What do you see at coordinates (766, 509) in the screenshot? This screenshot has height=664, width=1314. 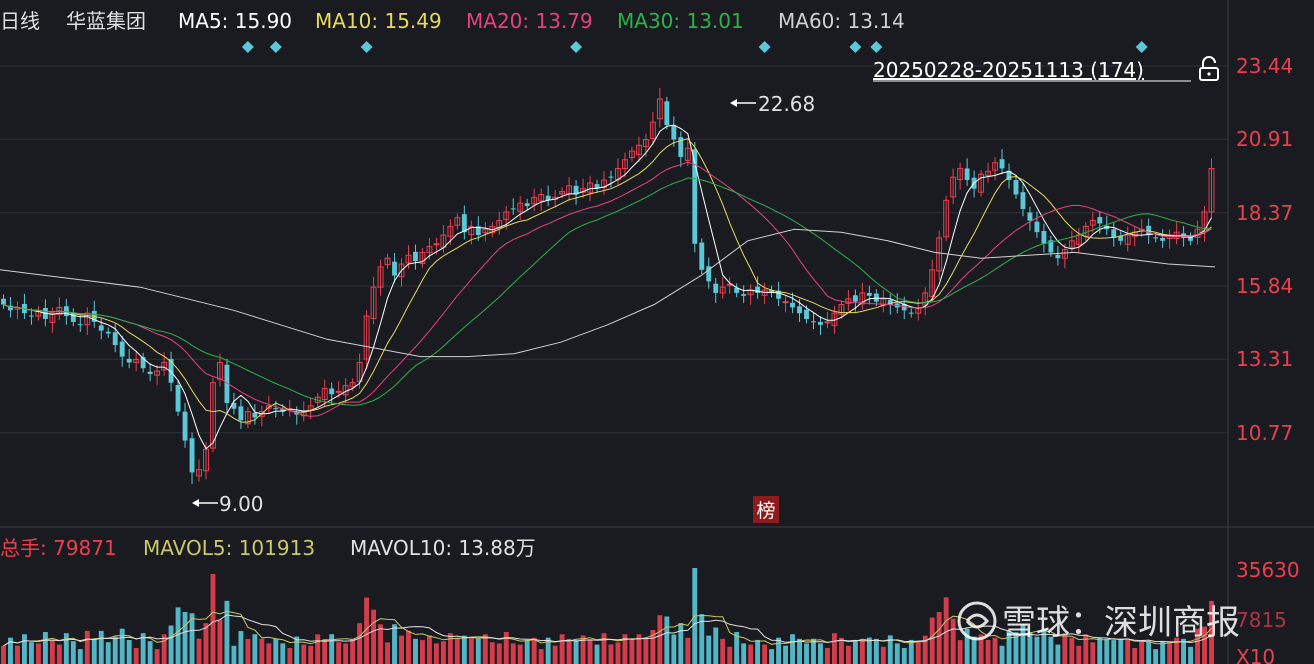 I see `rank-badge: 榜` at bounding box center [766, 509].